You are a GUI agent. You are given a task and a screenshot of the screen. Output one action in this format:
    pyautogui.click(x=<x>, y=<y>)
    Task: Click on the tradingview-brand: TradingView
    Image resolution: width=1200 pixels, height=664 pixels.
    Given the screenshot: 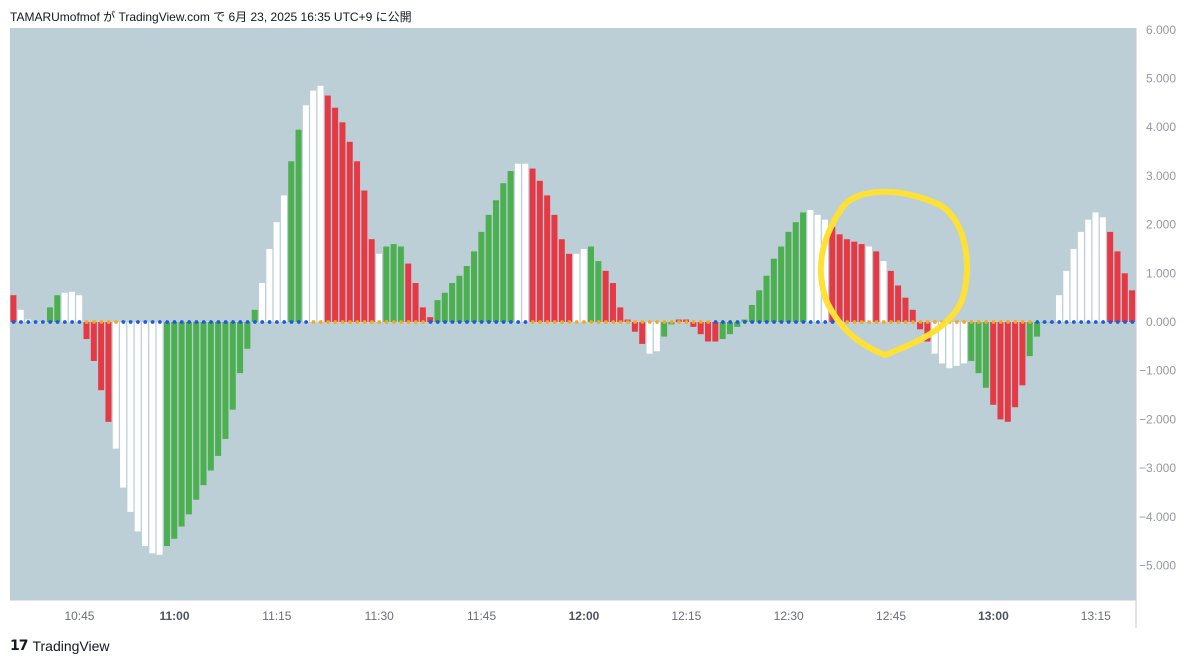 What is the action you would take?
    pyautogui.click(x=71, y=646)
    